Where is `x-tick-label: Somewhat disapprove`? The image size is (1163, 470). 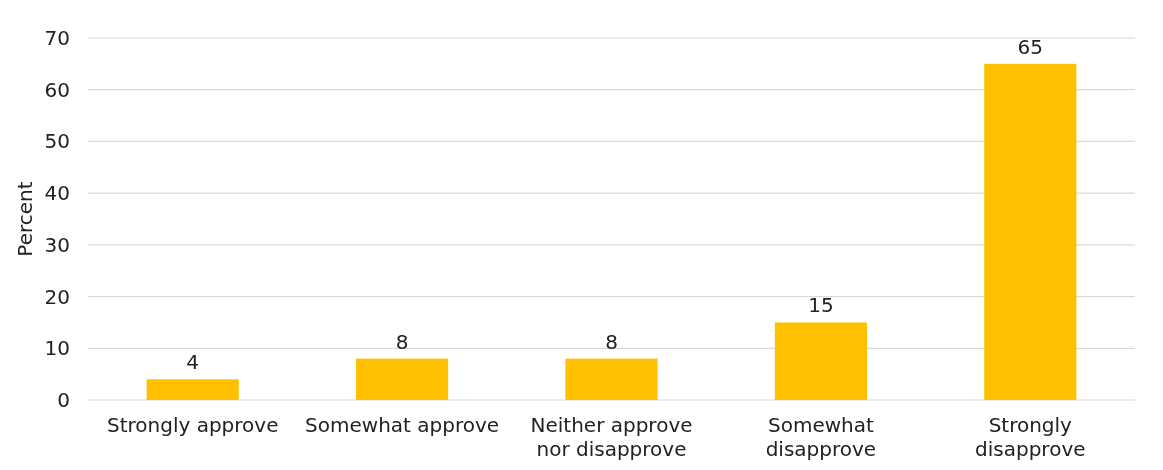 x-tick-label: Somewhat disapprove is located at coordinates (821, 437).